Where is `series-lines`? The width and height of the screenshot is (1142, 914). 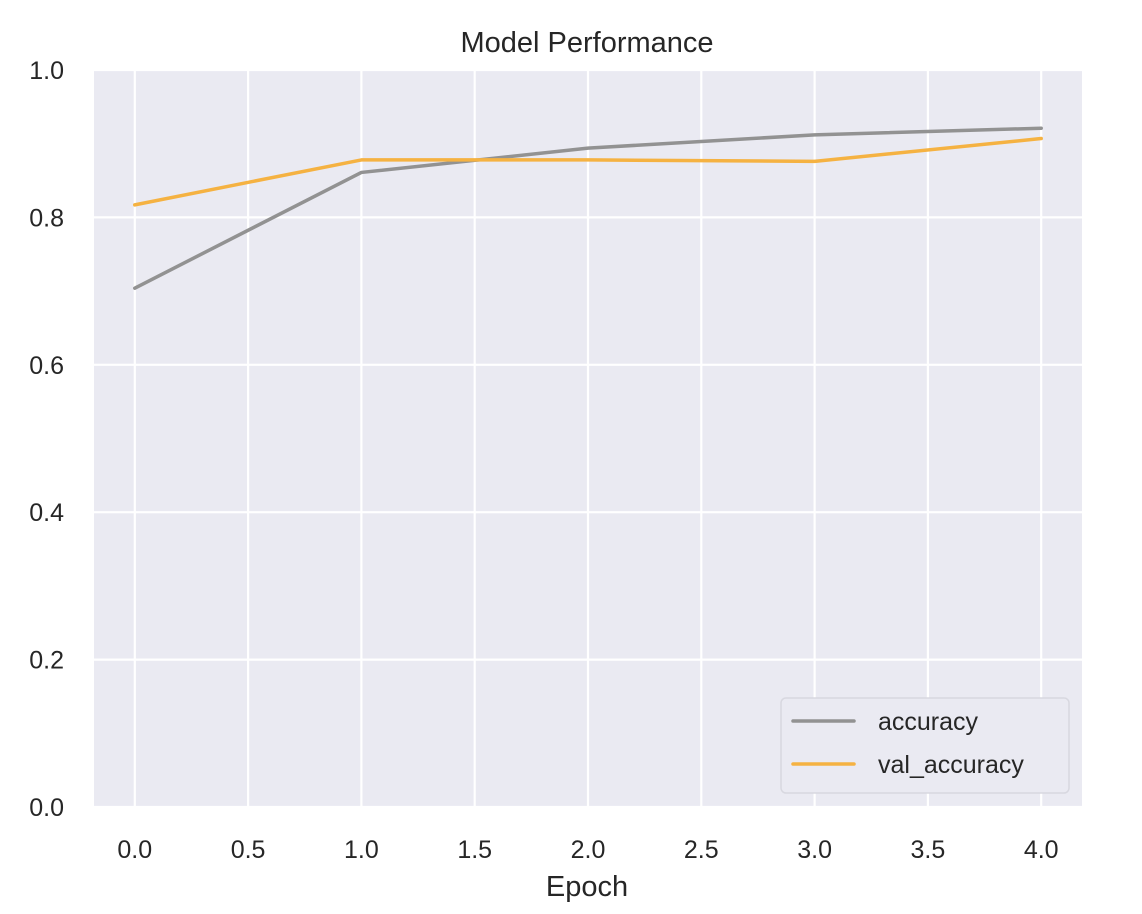 series-lines is located at coordinates (588, 208).